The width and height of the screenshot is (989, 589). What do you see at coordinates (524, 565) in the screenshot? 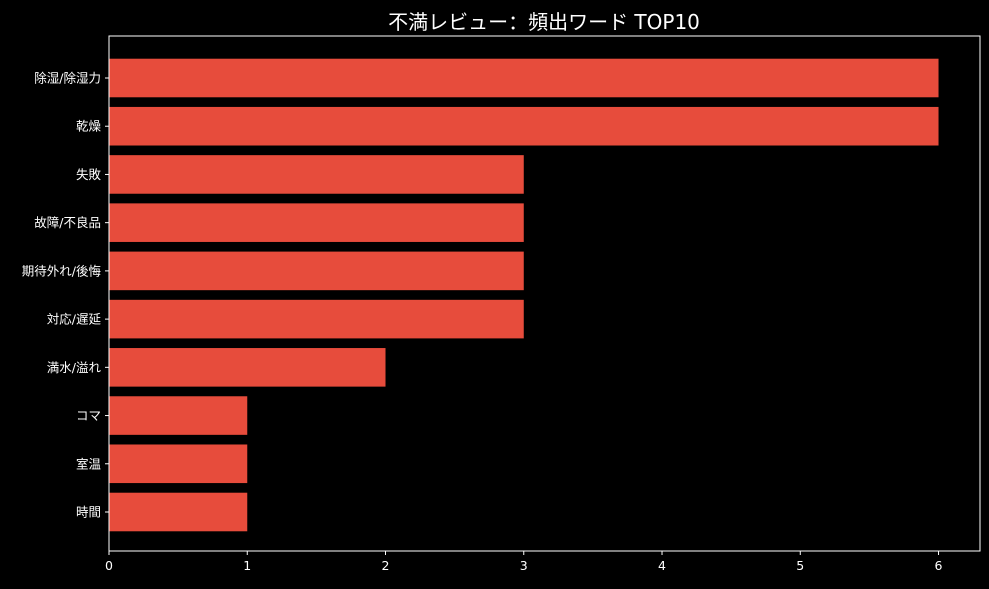
I see `x-tick-label: 3` at bounding box center [524, 565].